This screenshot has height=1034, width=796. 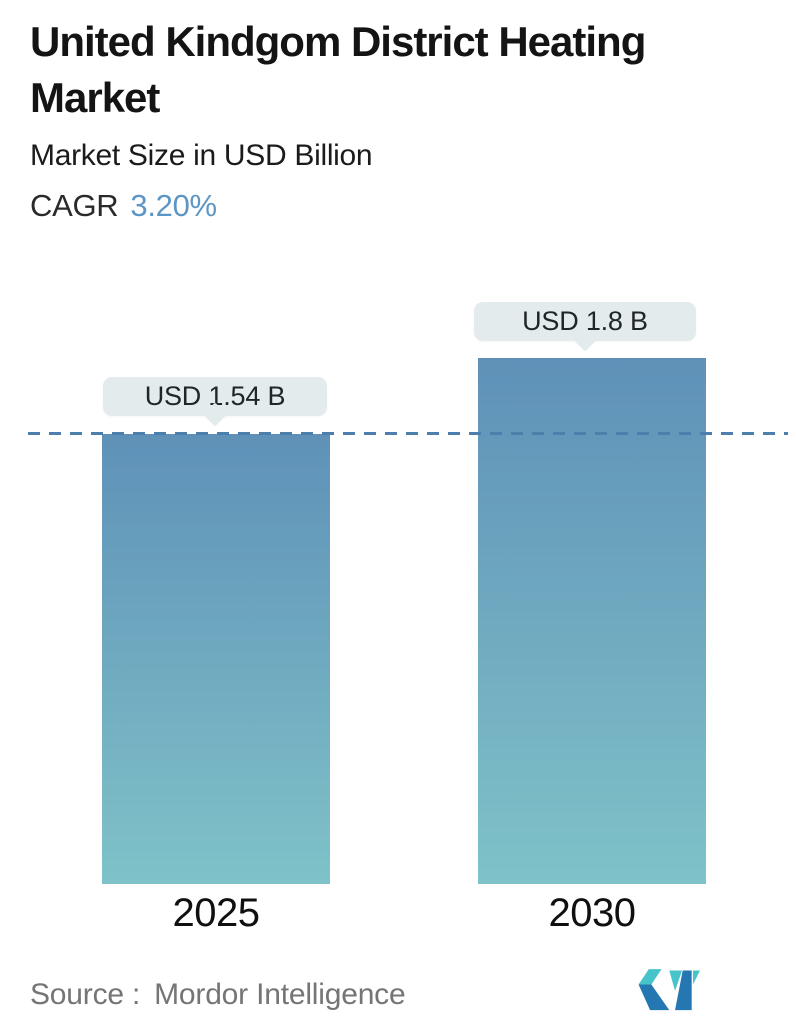 What do you see at coordinates (280, 994) in the screenshot?
I see `source-value: Mordor Intelligence` at bounding box center [280, 994].